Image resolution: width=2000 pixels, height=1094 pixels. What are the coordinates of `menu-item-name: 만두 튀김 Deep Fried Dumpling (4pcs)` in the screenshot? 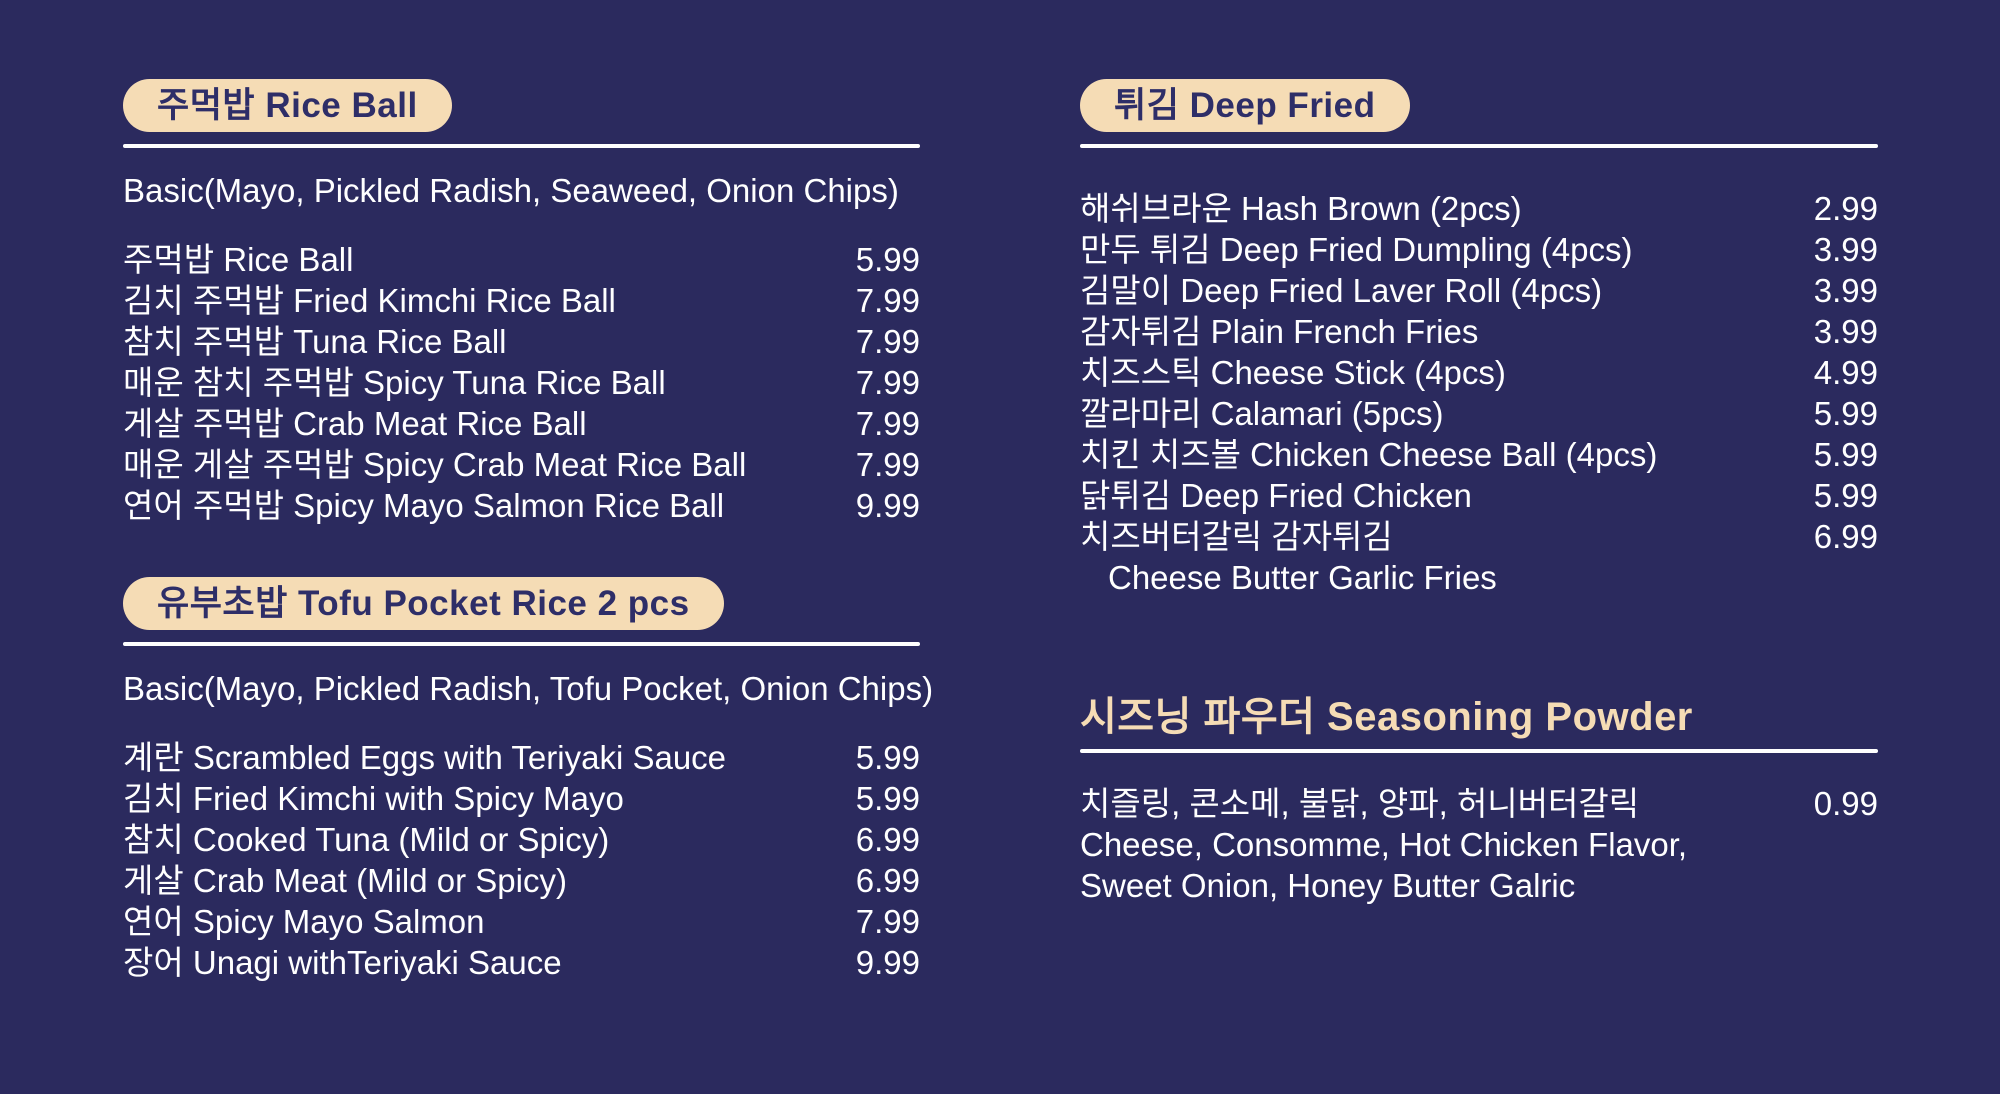 It's located at (1356, 249).